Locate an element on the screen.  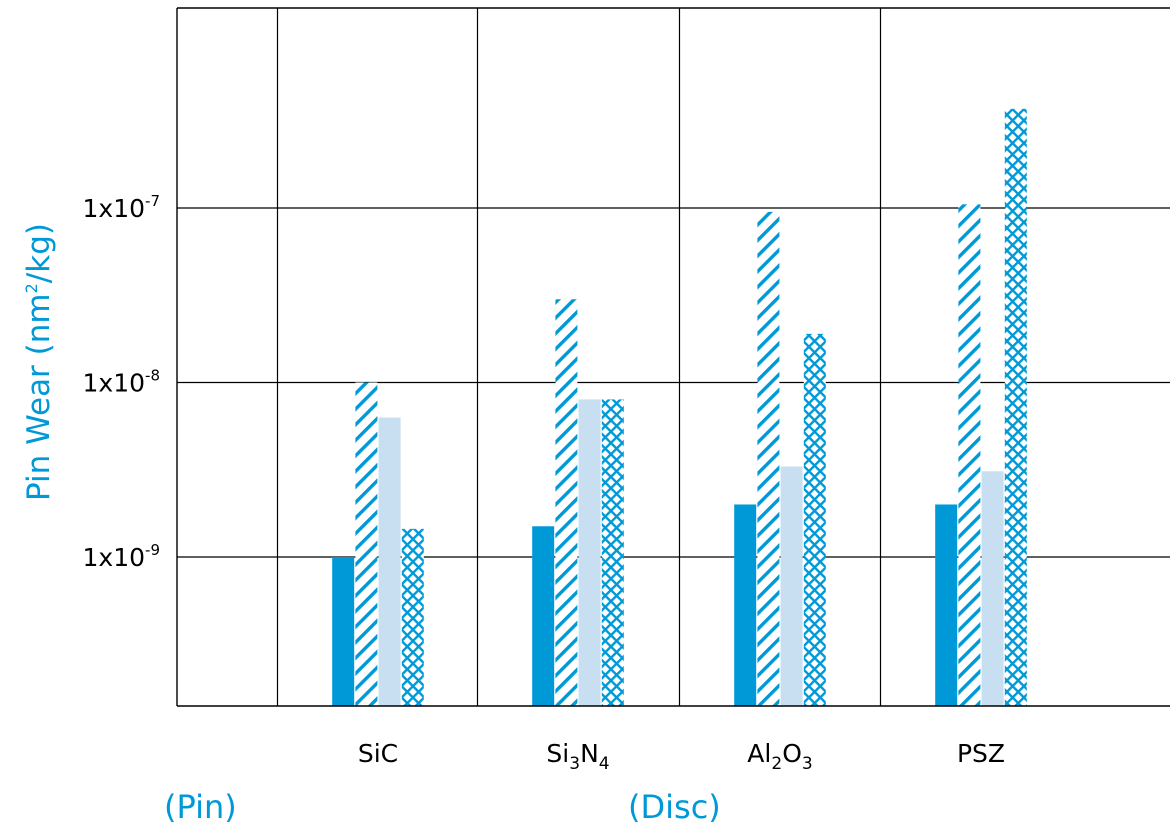
x-tick-label: PSZ is located at coordinates (981, 753).